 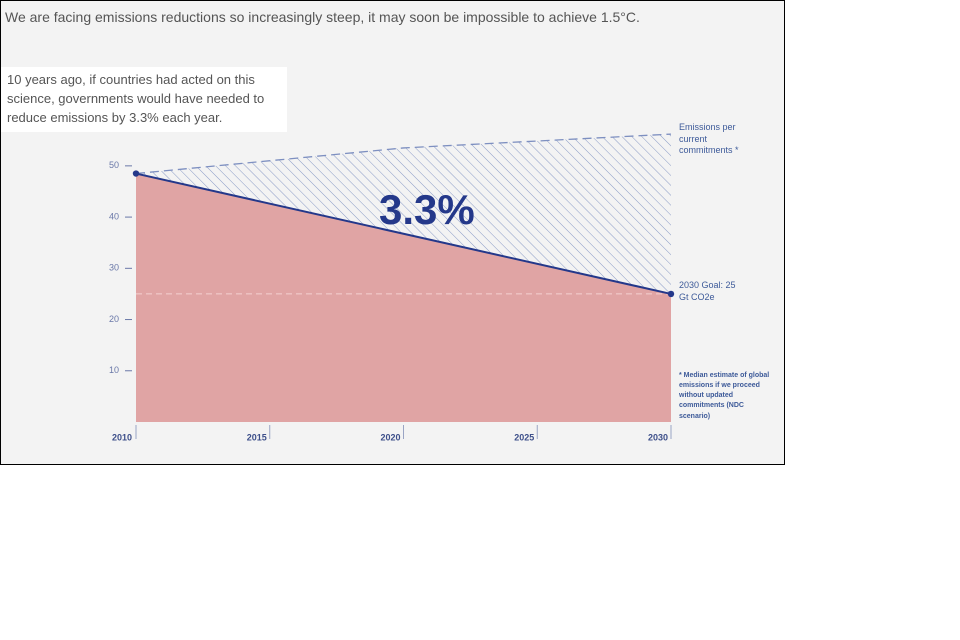 I want to click on rate-label: 3.3%, so click(x=427, y=209).